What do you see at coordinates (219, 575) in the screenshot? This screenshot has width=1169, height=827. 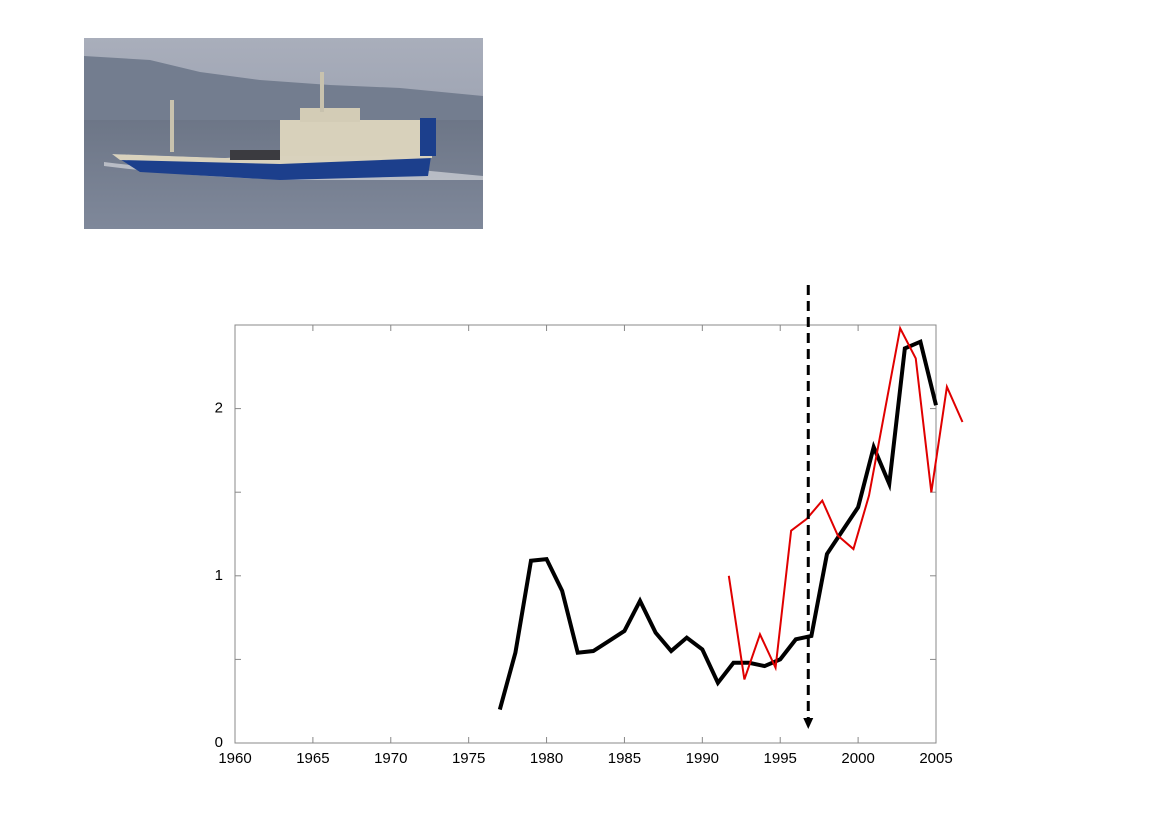 I see `y-tick-label: 1` at bounding box center [219, 575].